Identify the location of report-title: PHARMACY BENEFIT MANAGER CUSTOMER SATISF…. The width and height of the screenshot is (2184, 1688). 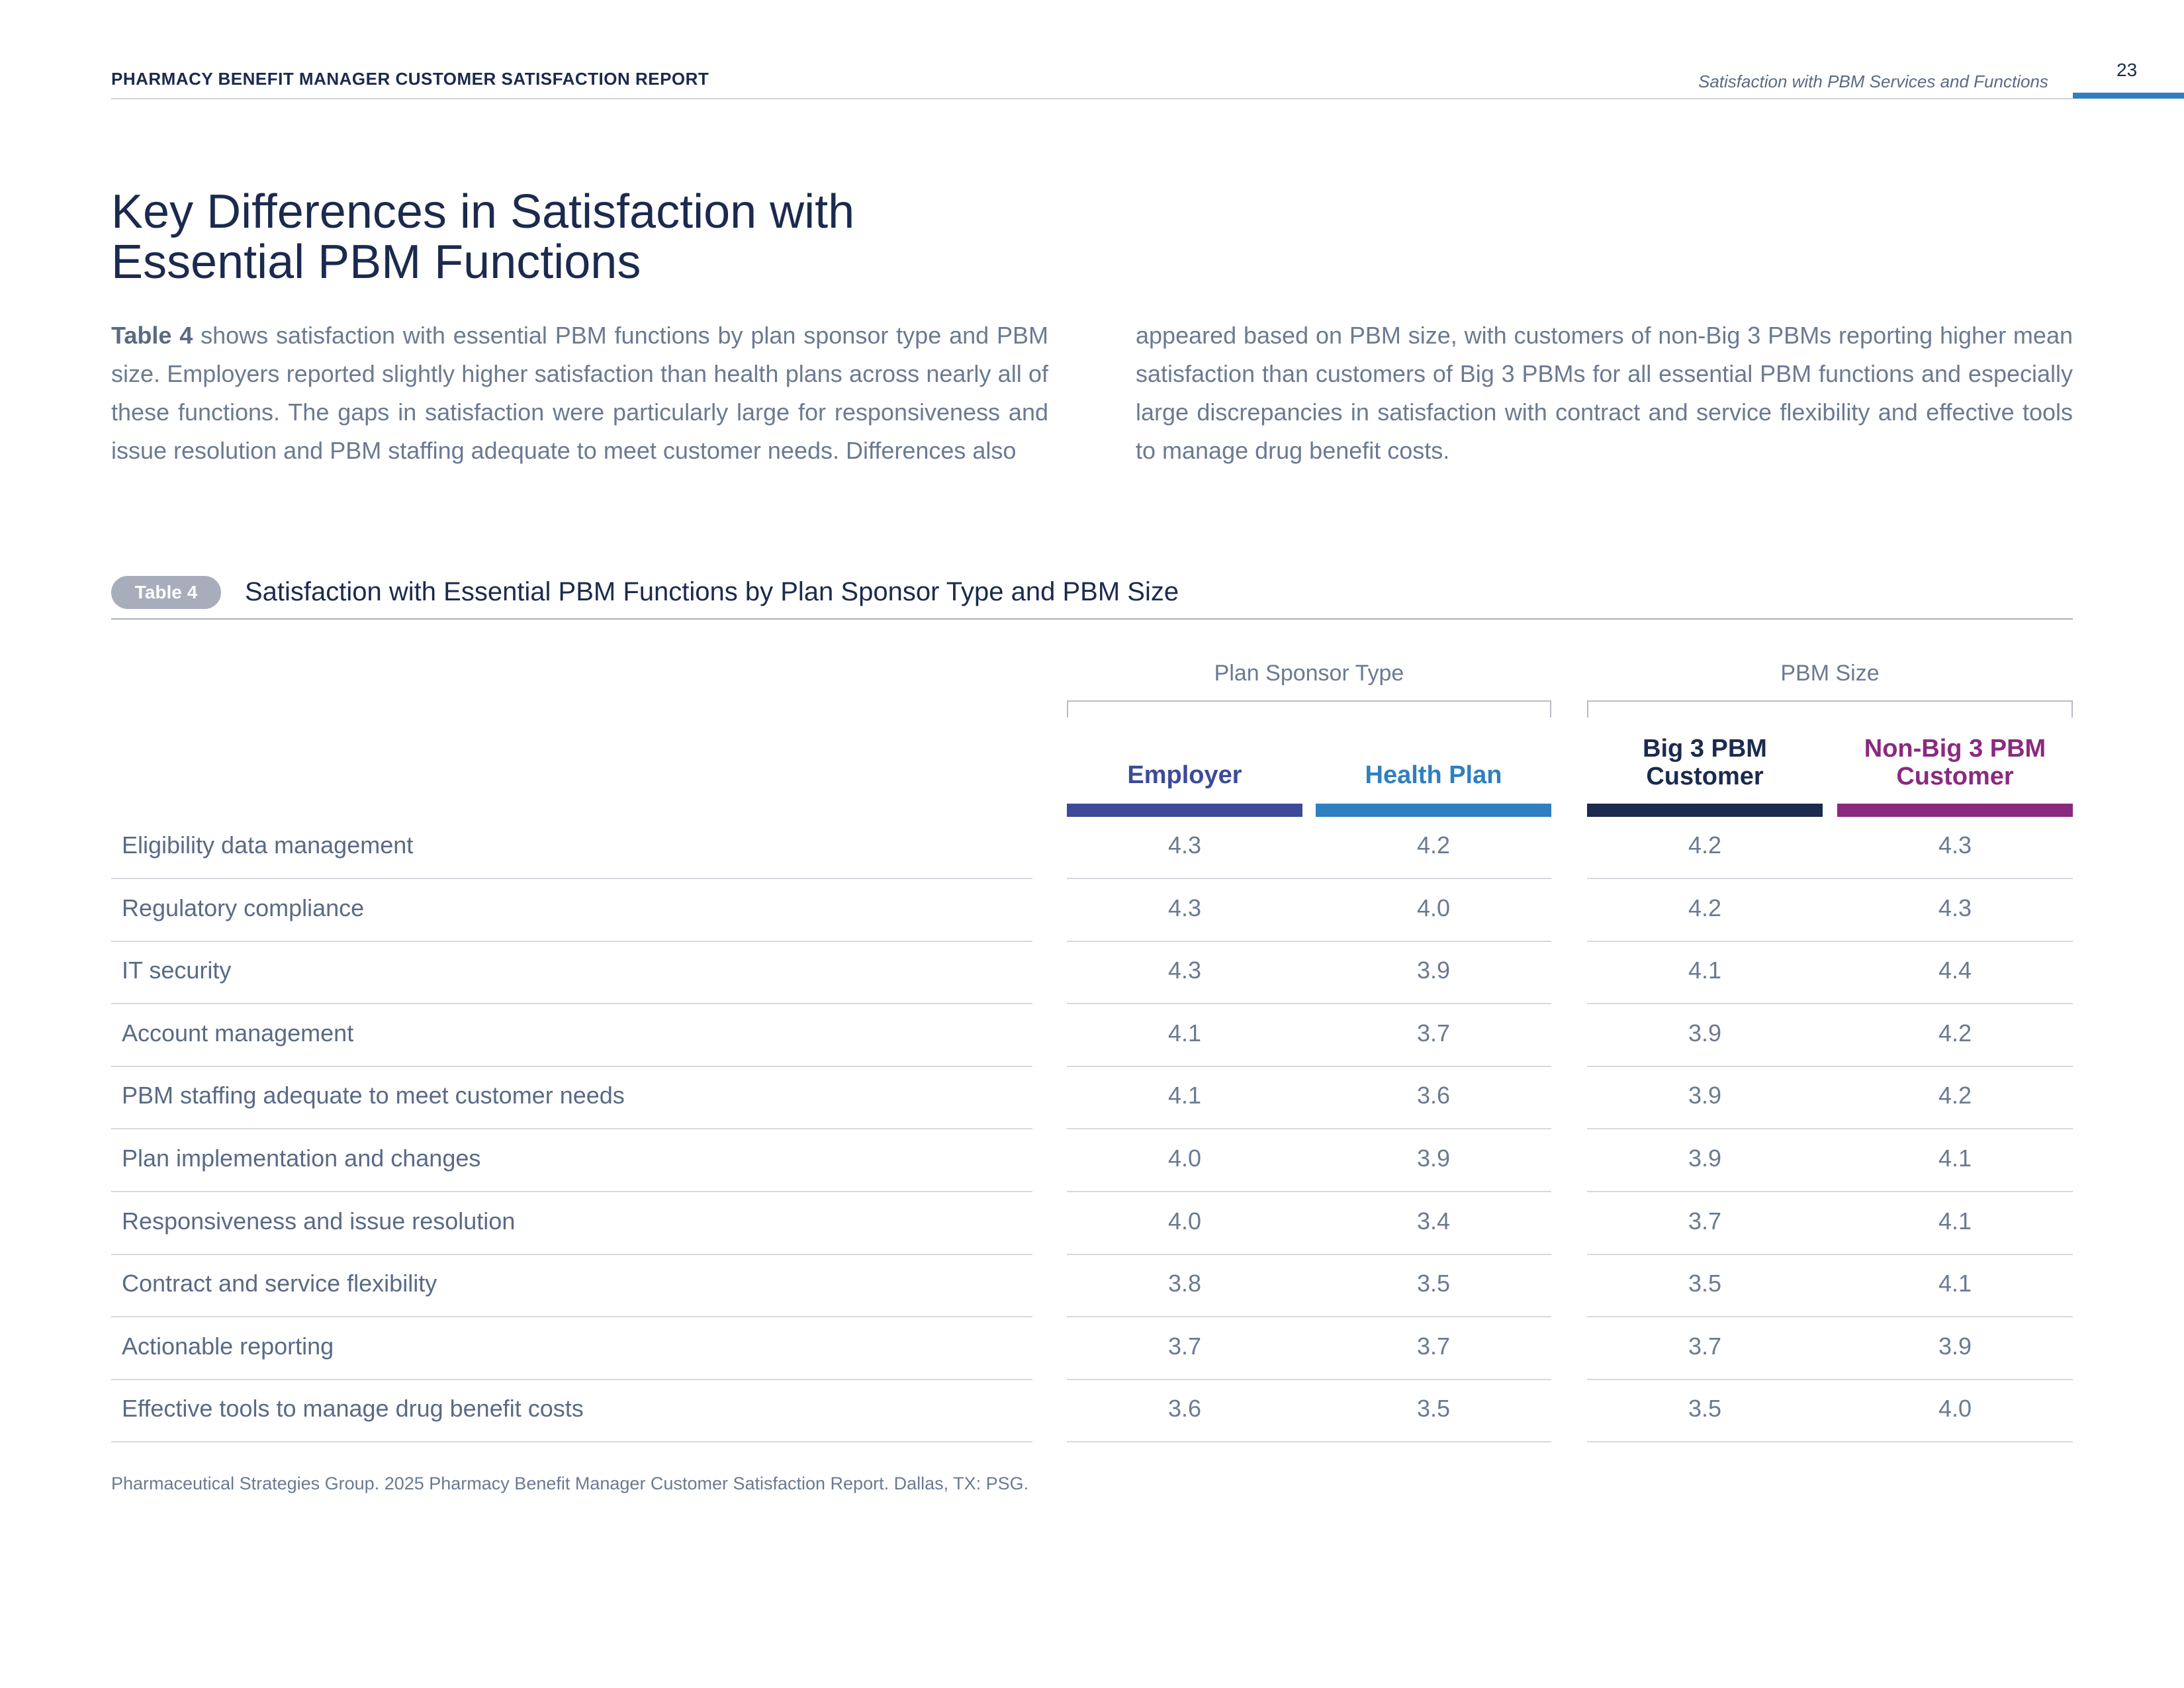
(410, 79).